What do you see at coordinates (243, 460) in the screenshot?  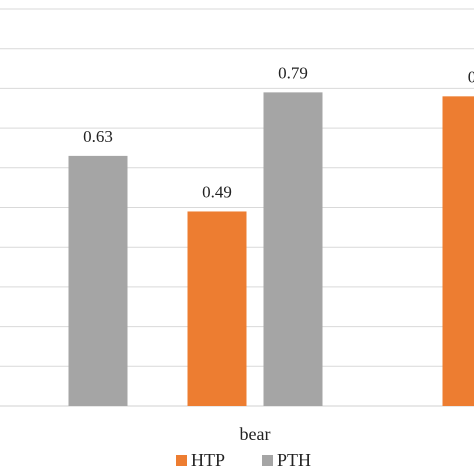 I see `legend: HTP PTH` at bounding box center [243, 460].